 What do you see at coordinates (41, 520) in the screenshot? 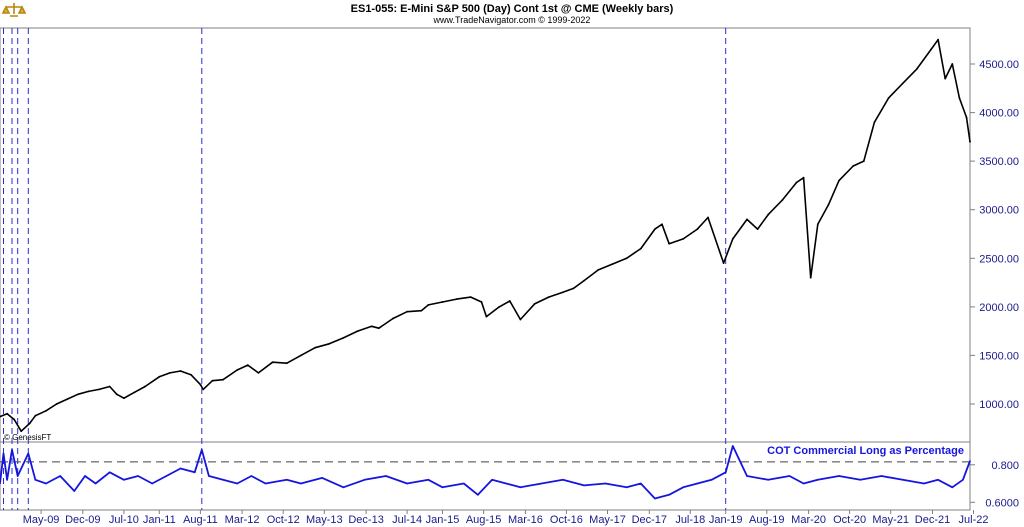
I see `time-tick-label: May-09` at bounding box center [41, 520].